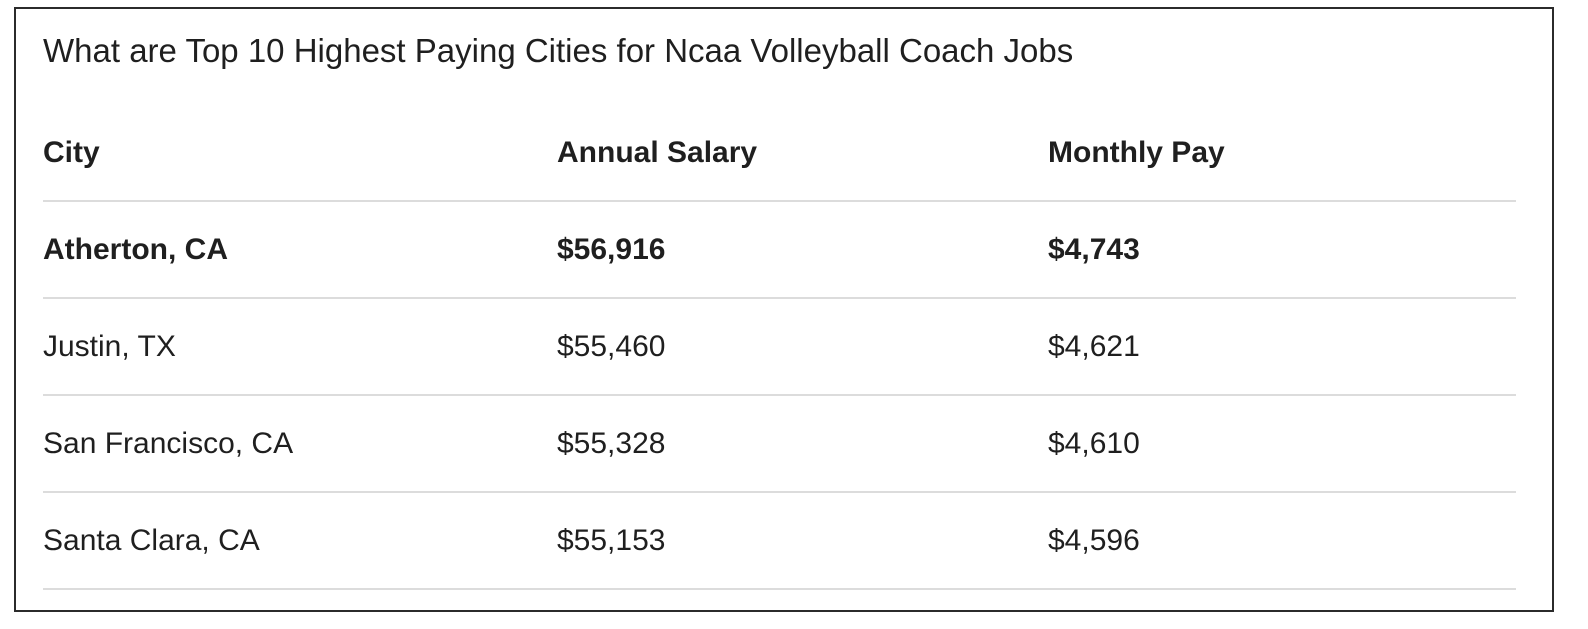 The width and height of the screenshot is (1588, 629). Describe the element at coordinates (611, 443) in the screenshot. I see `annual-salary-cell: $55,328` at that location.